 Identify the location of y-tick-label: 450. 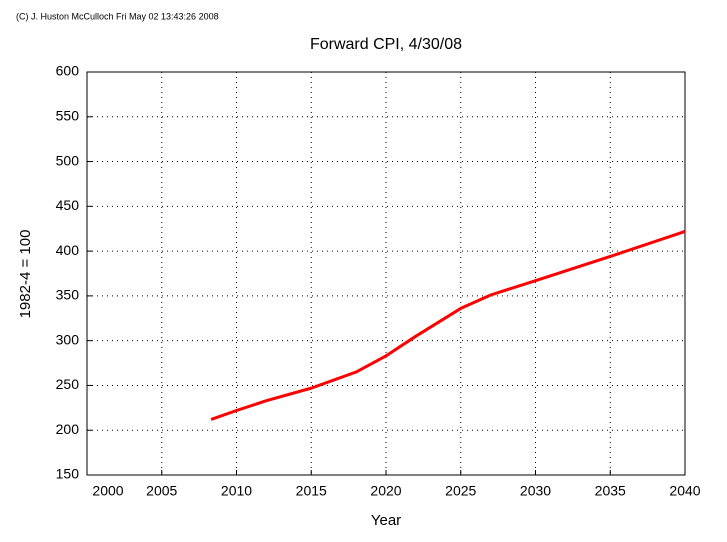
(68, 205).